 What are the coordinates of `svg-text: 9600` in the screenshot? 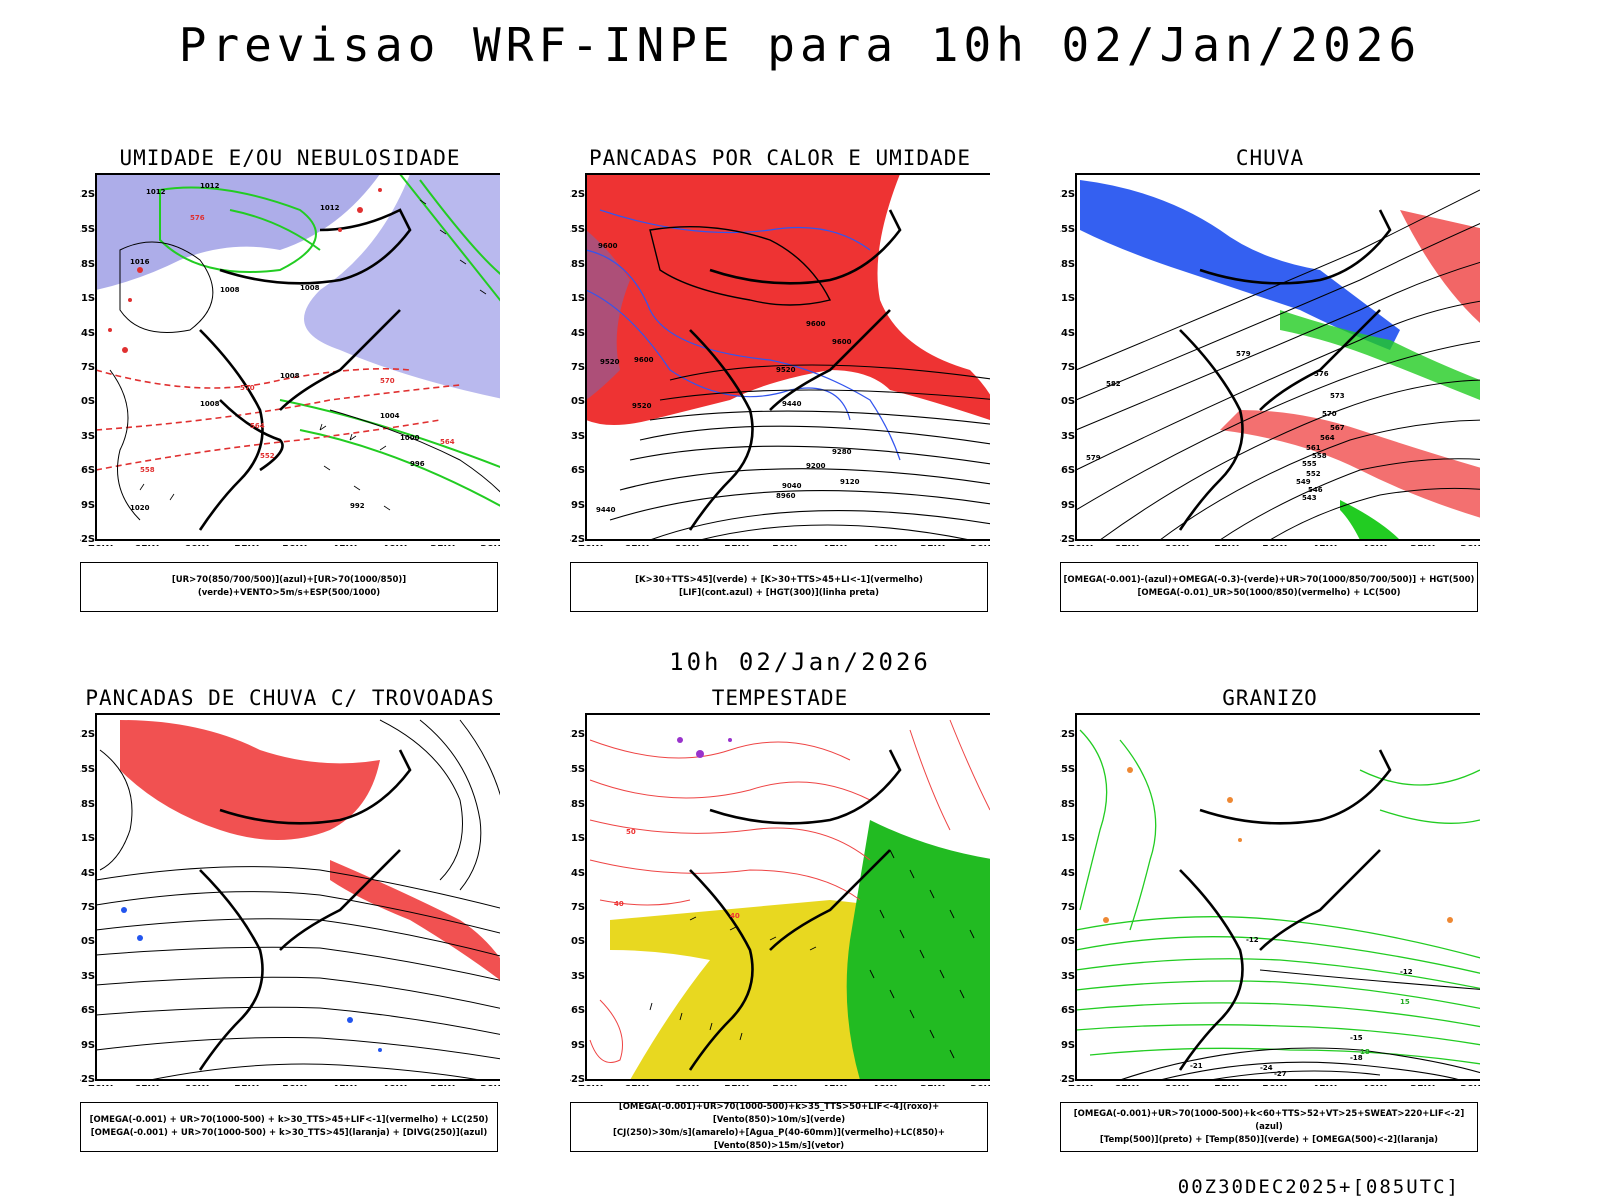 It's located at (644, 360).